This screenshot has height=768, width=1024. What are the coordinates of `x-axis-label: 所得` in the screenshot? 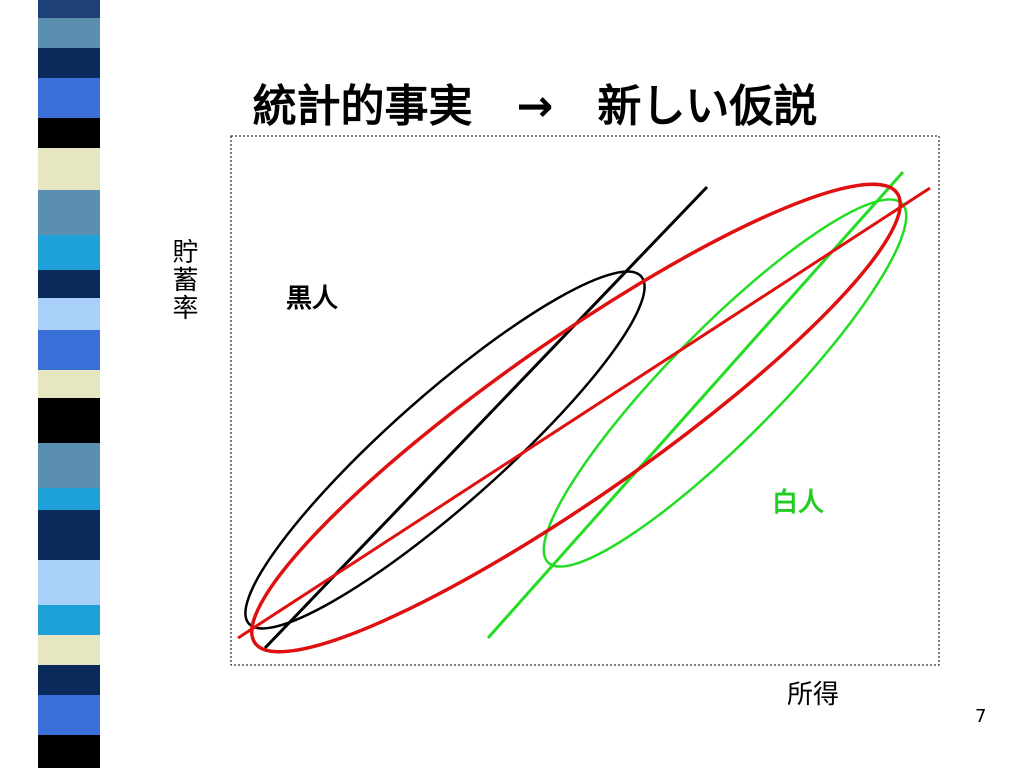 It's located at (813, 695).